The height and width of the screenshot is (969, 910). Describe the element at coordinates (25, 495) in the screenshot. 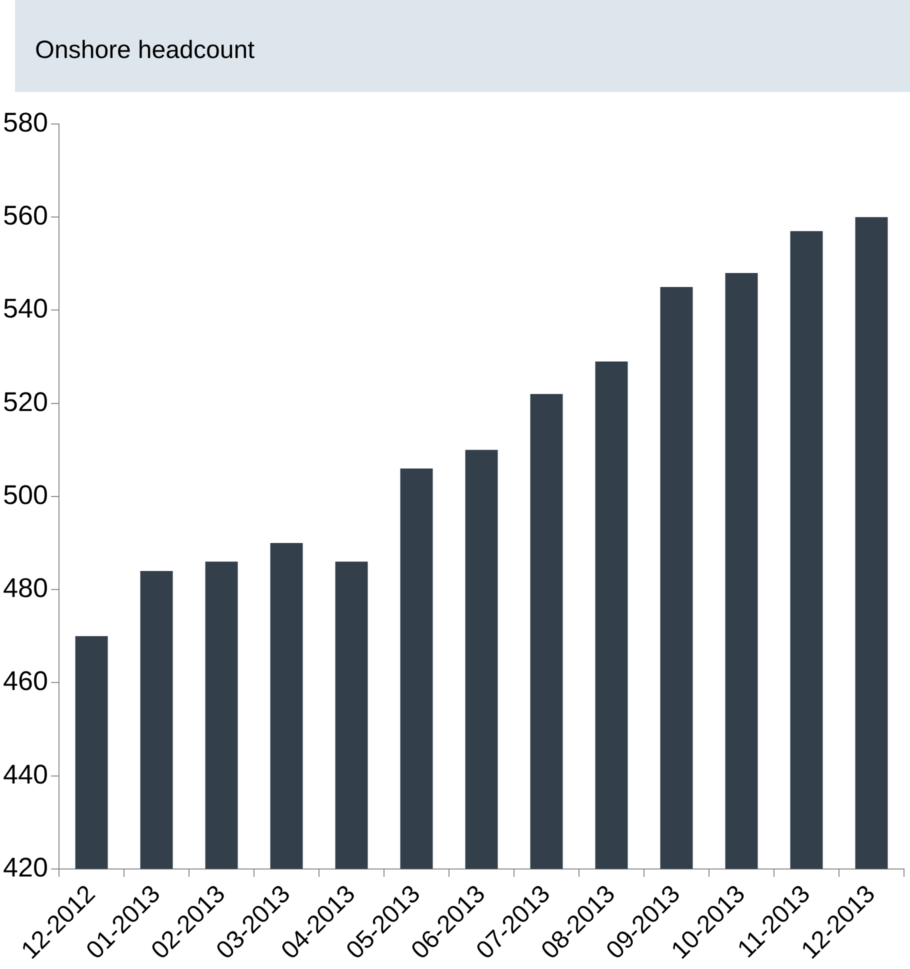

I see `y-tick-label: 500` at that location.